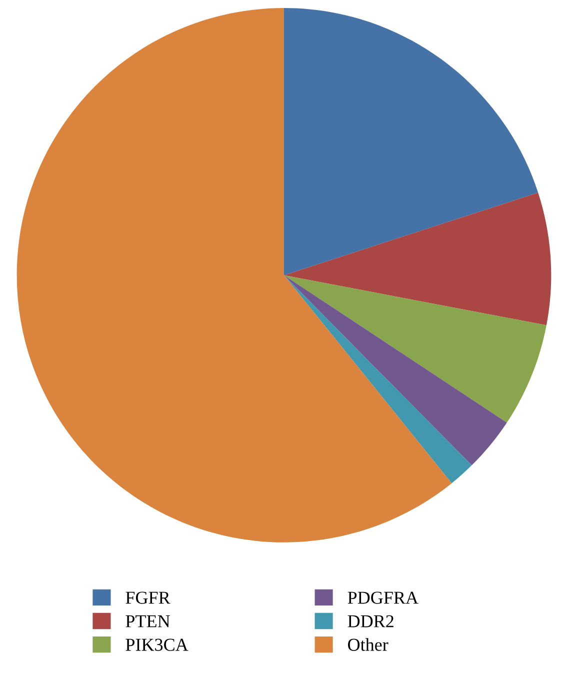  What do you see at coordinates (368, 644) in the screenshot?
I see `legend-label: Other` at bounding box center [368, 644].